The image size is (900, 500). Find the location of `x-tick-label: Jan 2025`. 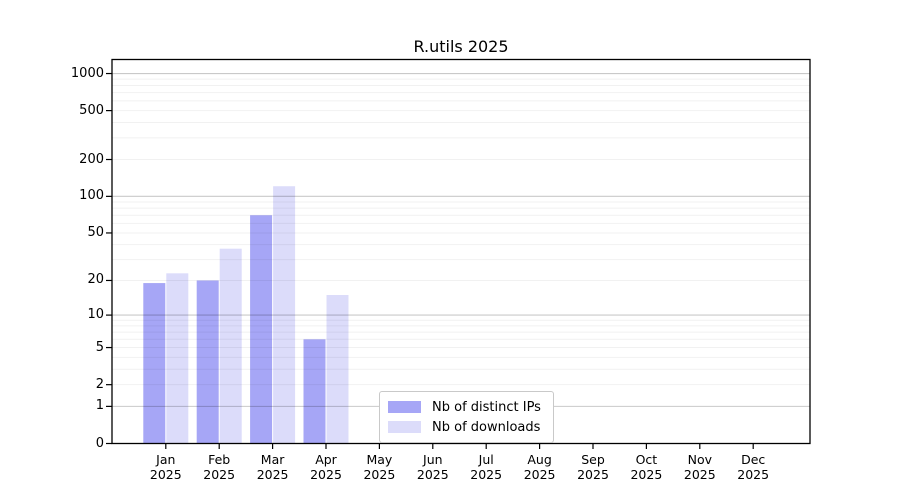

x-tick-label: Jan 2025 is located at coordinates (165, 466).